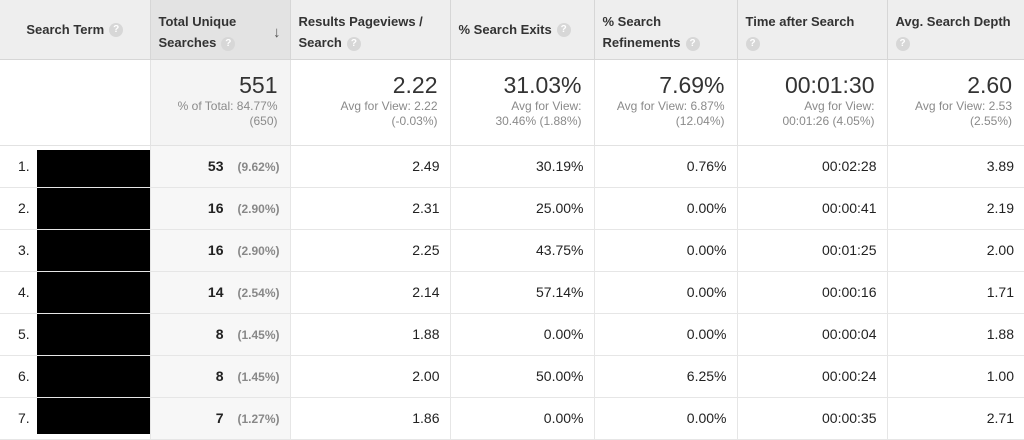  What do you see at coordinates (963, 105) in the screenshot?
I see `total-comparison: Avg for View: 2.53` at bounding box center [963, 105].